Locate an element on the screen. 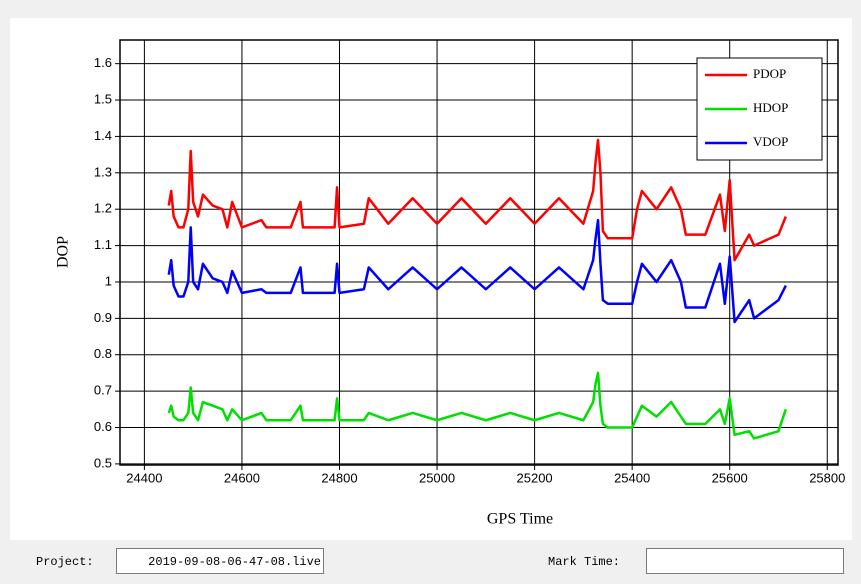 The height and width of the screenshot is (584, 861). y-tick-label: 1.2 is located at coordinates (103, 208).